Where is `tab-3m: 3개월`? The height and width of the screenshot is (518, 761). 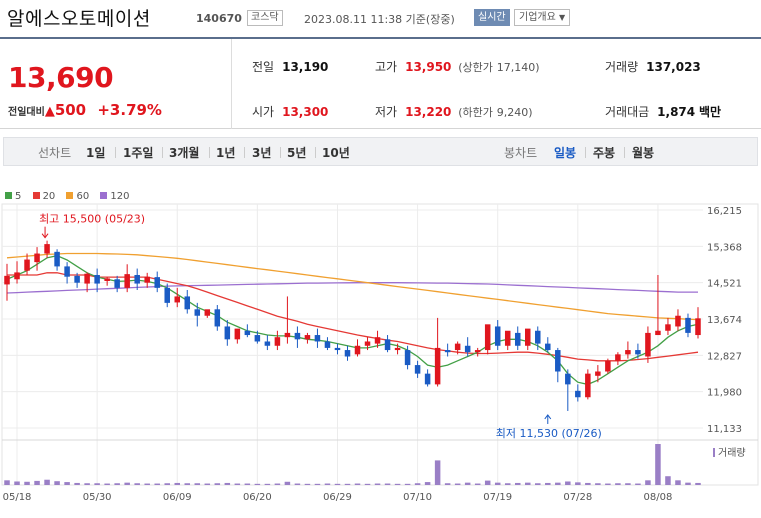
tab-3m: 3개월 is located at coordinates (184, 153).